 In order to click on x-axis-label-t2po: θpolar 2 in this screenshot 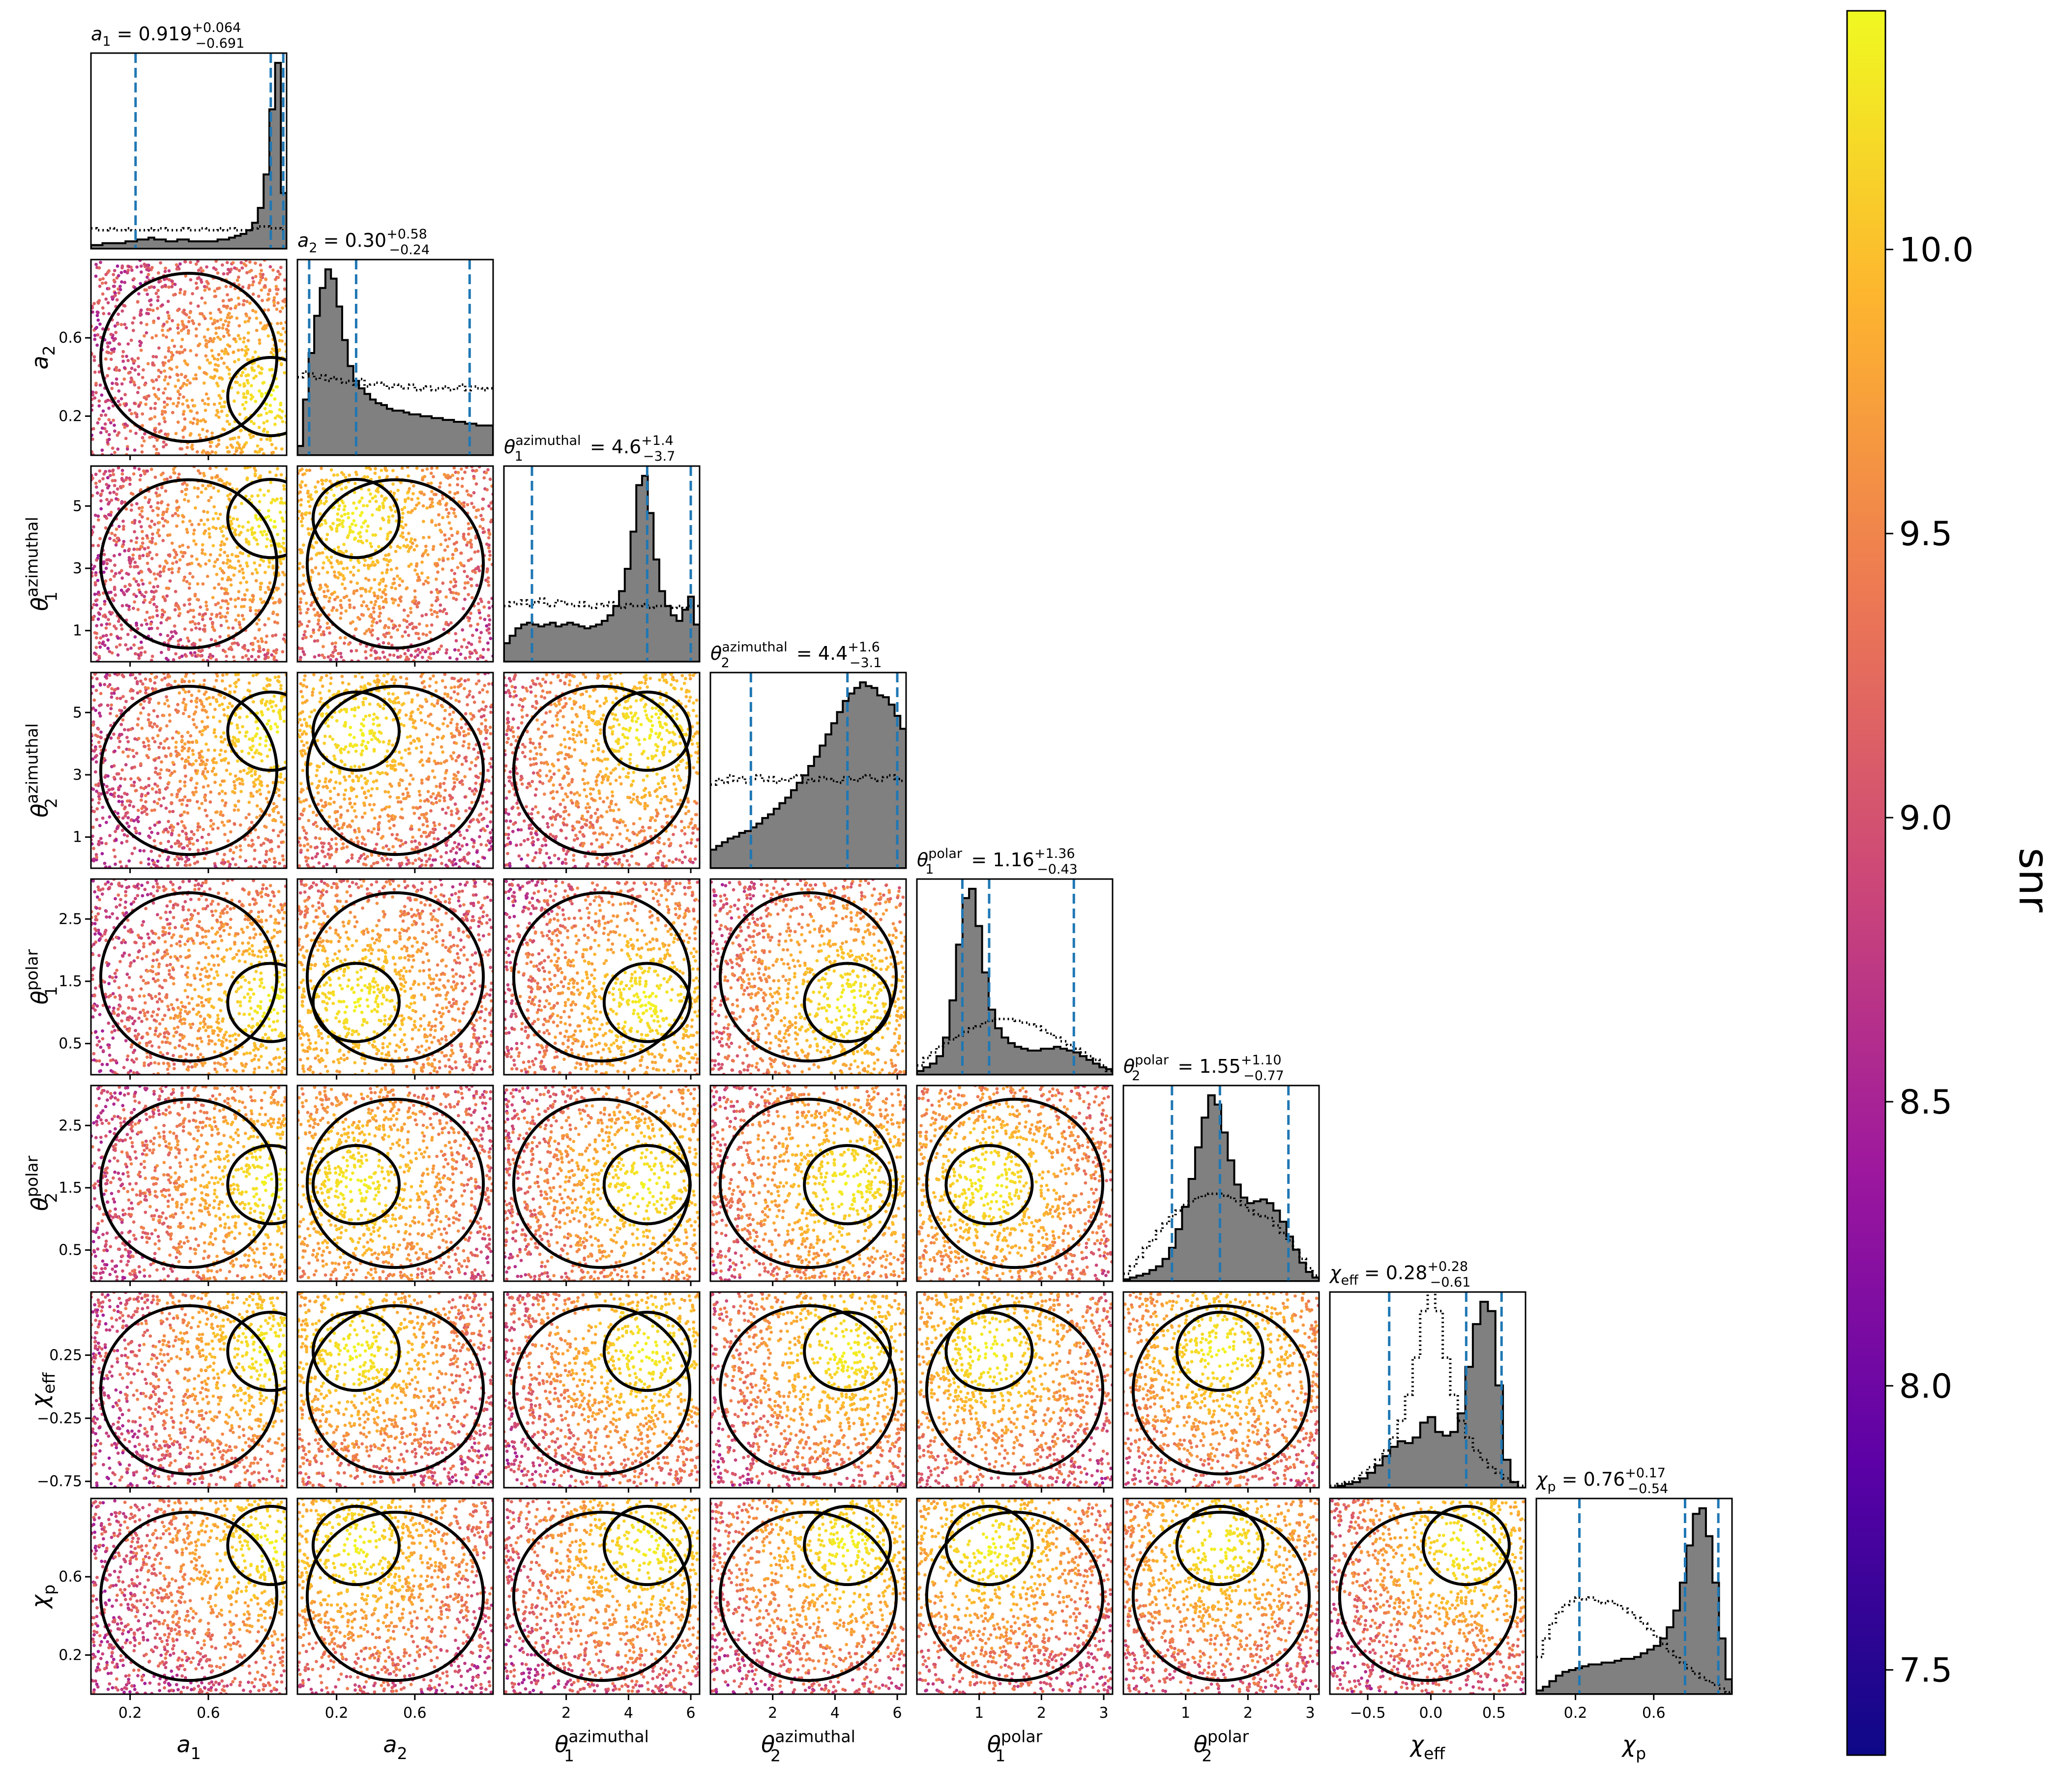, I will do `click(1221, 1746)`.